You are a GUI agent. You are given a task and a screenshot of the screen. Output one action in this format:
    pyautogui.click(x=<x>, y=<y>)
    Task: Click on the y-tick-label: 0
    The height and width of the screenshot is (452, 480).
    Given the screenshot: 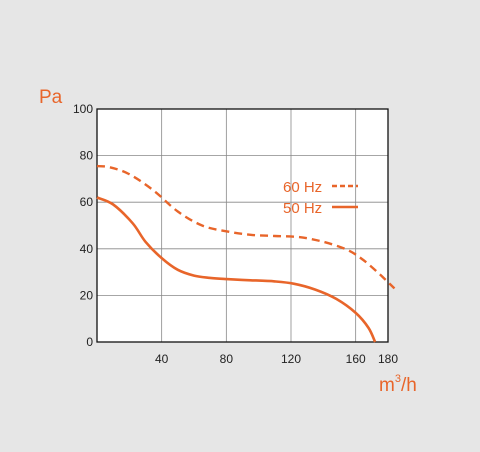 What is the action you would take?
    pyautogui.click(x=89, y=342)
    